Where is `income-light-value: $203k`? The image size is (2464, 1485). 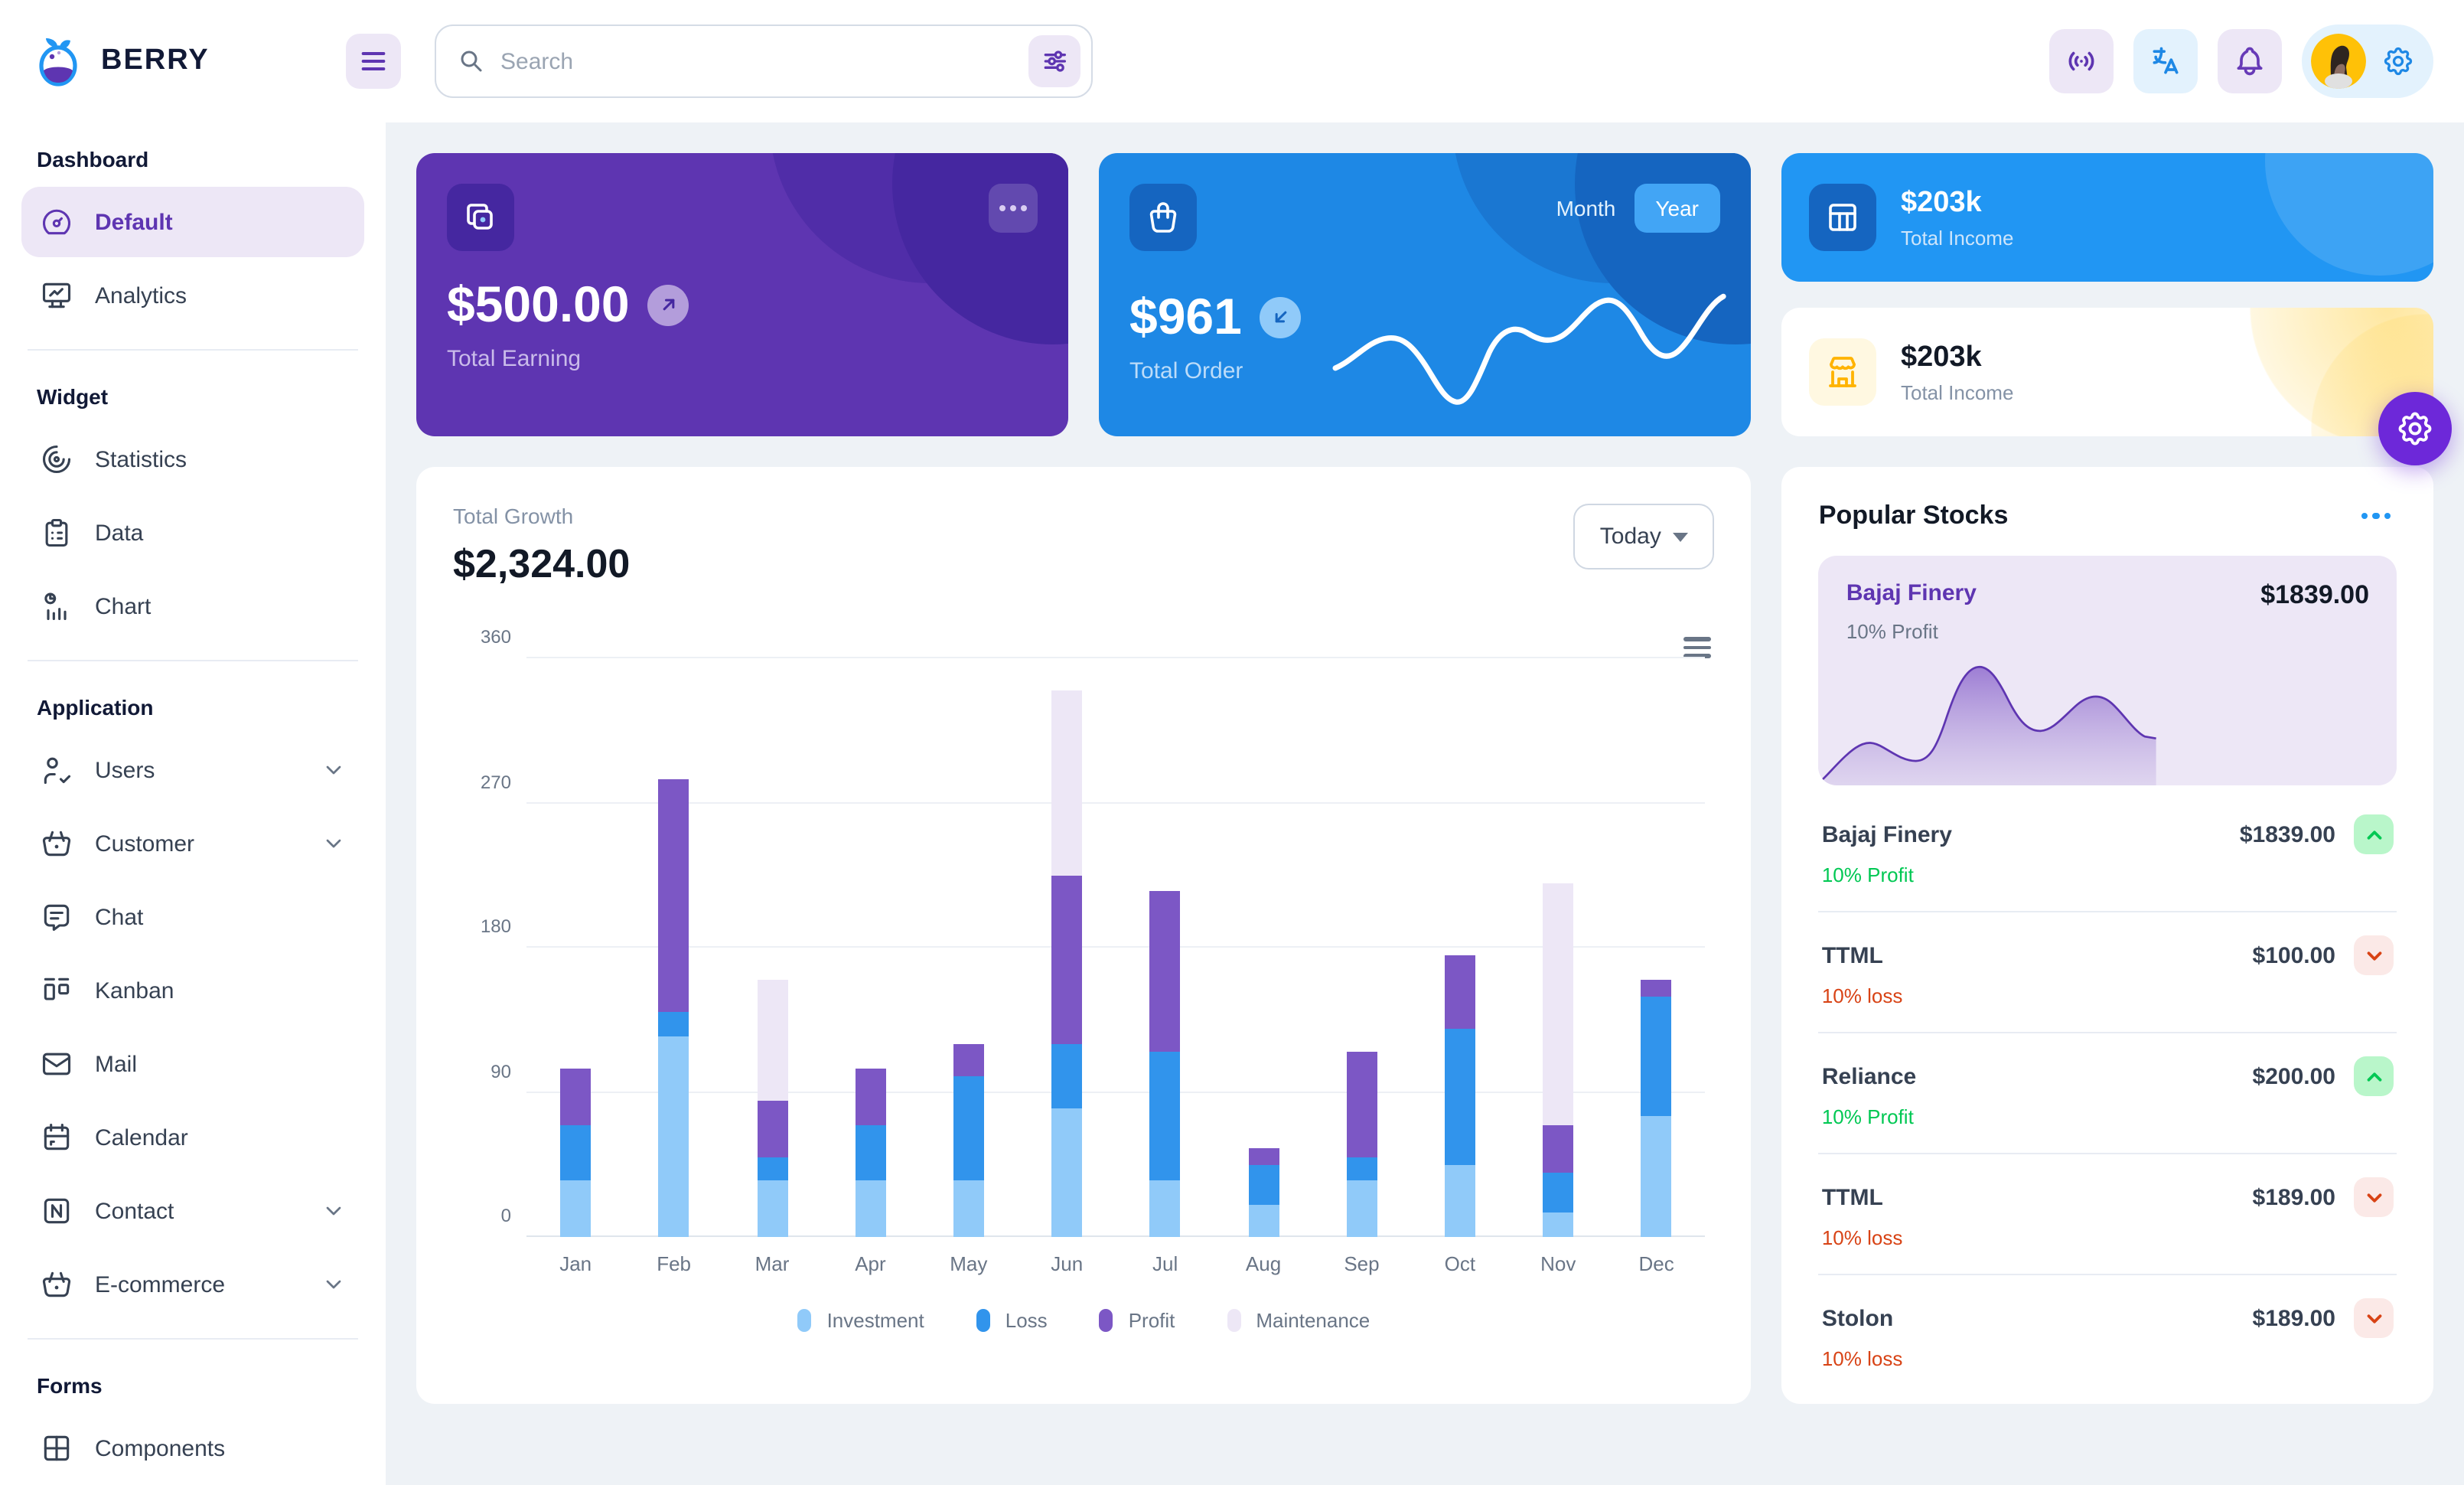 income-light-value: $203k is located at coordinates (1941, 357).